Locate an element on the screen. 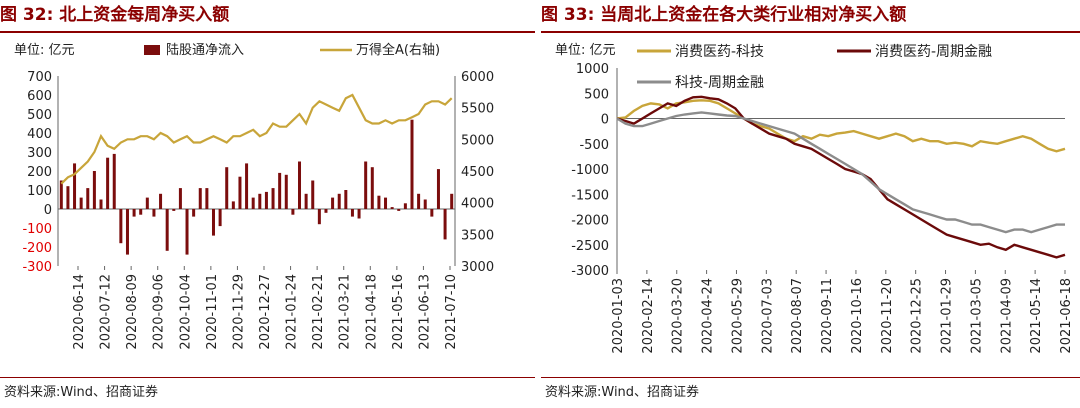 The height and width of the screenshot is (408, 1080). right-title-rule is located at coordinates (810, 32).